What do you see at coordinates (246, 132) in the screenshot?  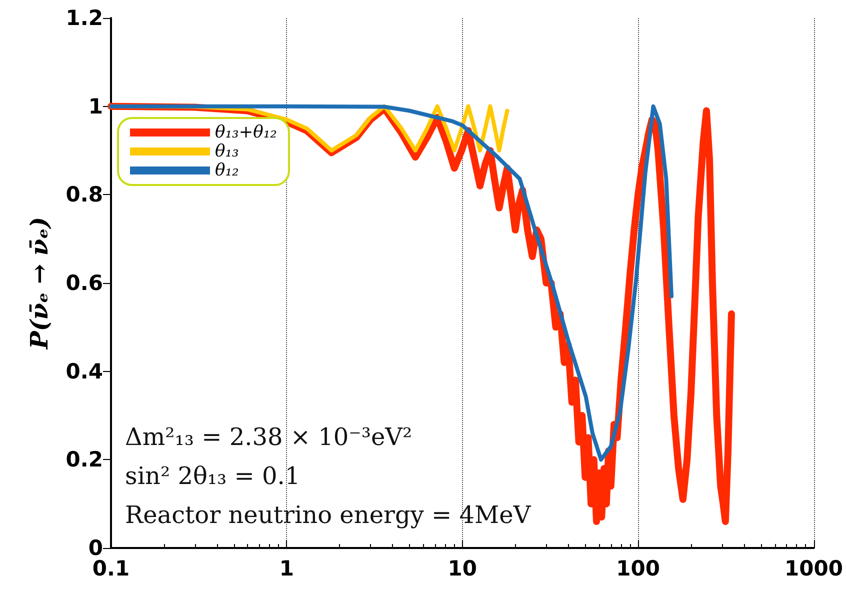 I see `legend-label: θ₁₃+θ₁₂` at bounding box center [246, 132].